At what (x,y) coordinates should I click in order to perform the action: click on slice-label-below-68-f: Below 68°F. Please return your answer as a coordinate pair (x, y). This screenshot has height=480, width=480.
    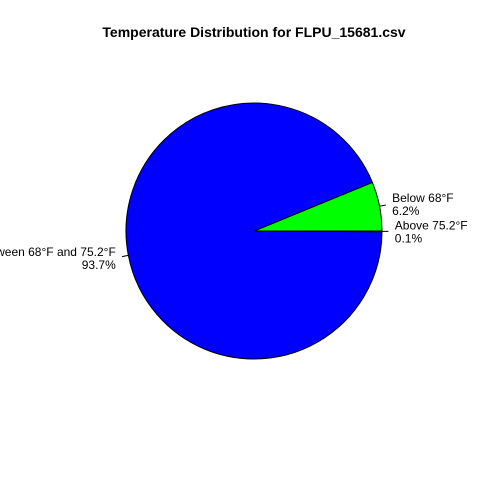
    Looking at the image, I should click on (423, 198).